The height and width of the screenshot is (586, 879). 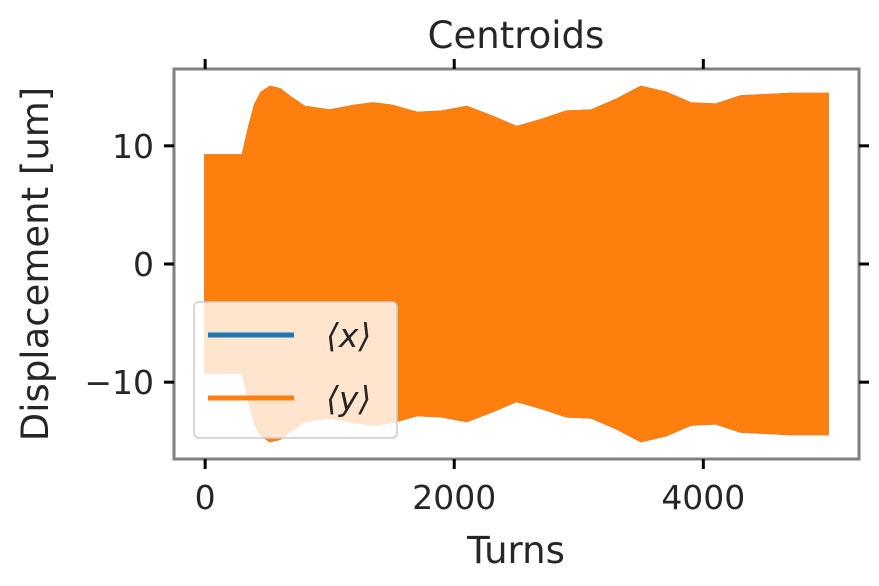 What do you see at coordinates (143, 264) in the screenshot?
I see `y-tick-label: 0` at bounding box center [143, 264].